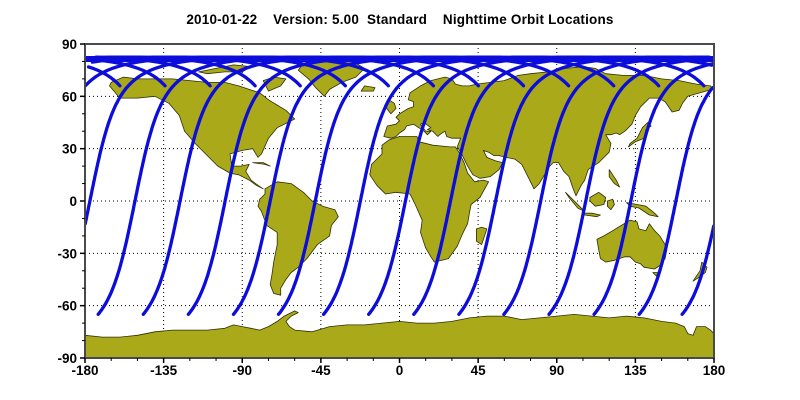 Image resolution: width=800 pixels, height=400 pixels. What do you see at coordinates (164, 370) in the screenshot?
I see `x-tick-label: -135` at bounding box center [164, 370].